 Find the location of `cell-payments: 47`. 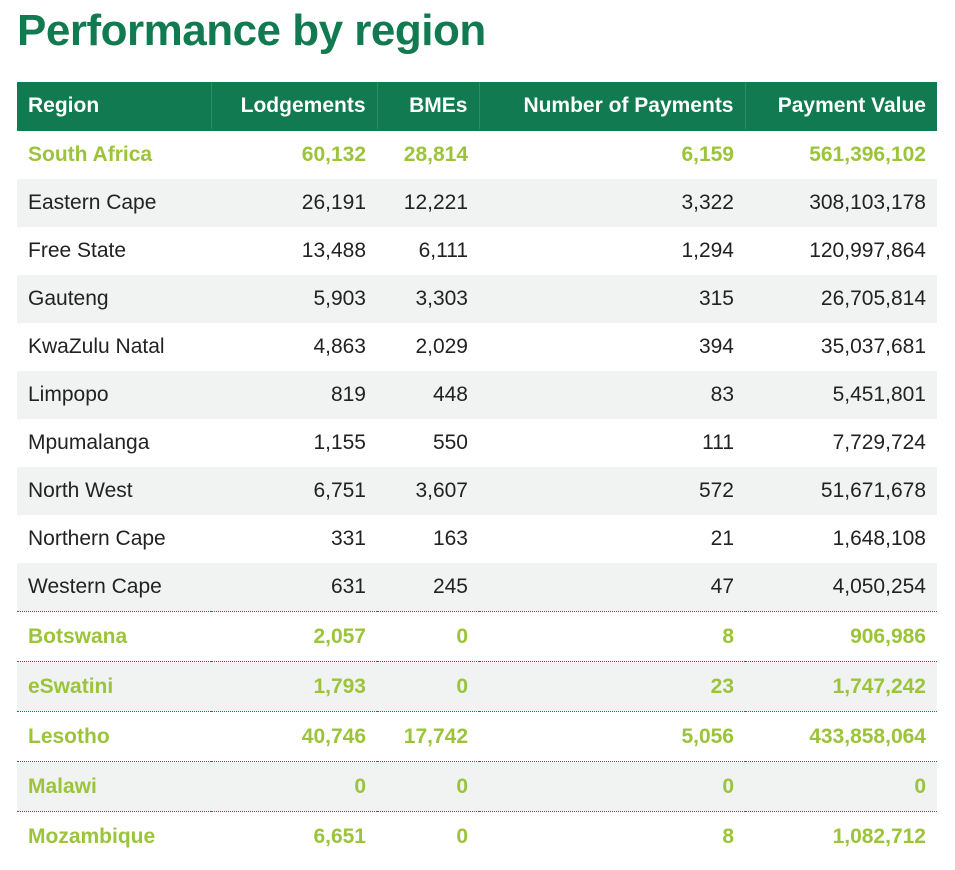

cell-payments: 47 is located at coordinates (612, 587).